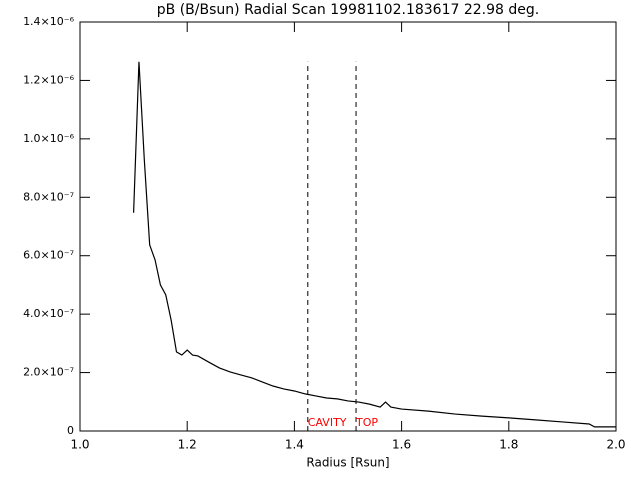 This screenshot has height=480, width=640. I want to click on y-tick-label: 1.4×10⁻⁶, so click(49, 21).